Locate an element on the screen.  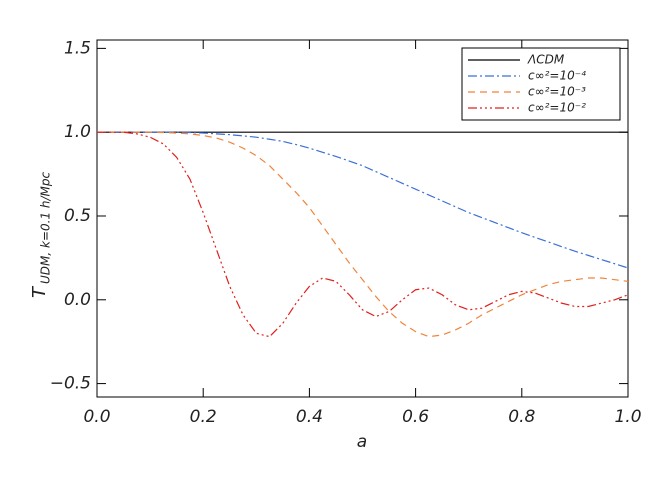
legend-label: ΛCDM is located at coordinates (546, 60).